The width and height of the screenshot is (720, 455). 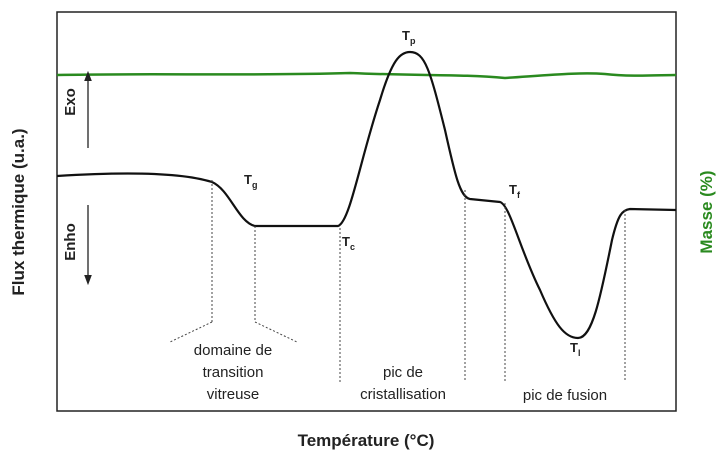 I want to click on mass-curve, so click(x=366, y=75).